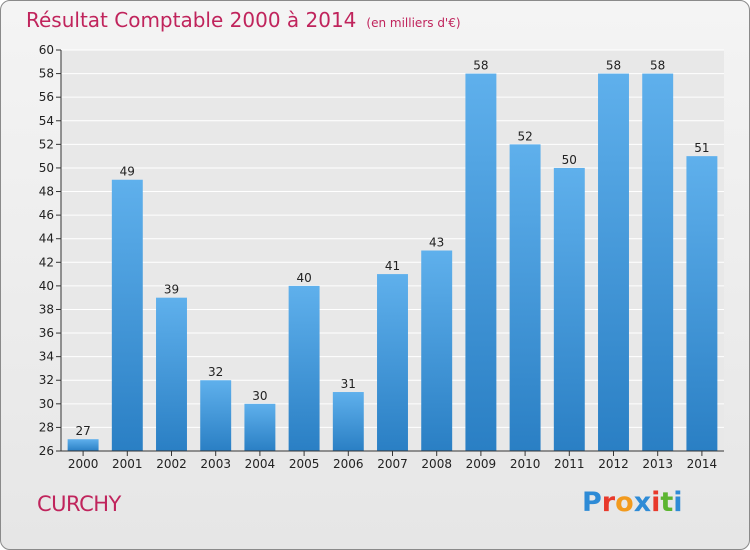 This screenshot has height=550, width=750. What do you see at coordinates (46, 192) in the screenshot?
I see `y-tick-label: 48` at bounding box center [46, 192].